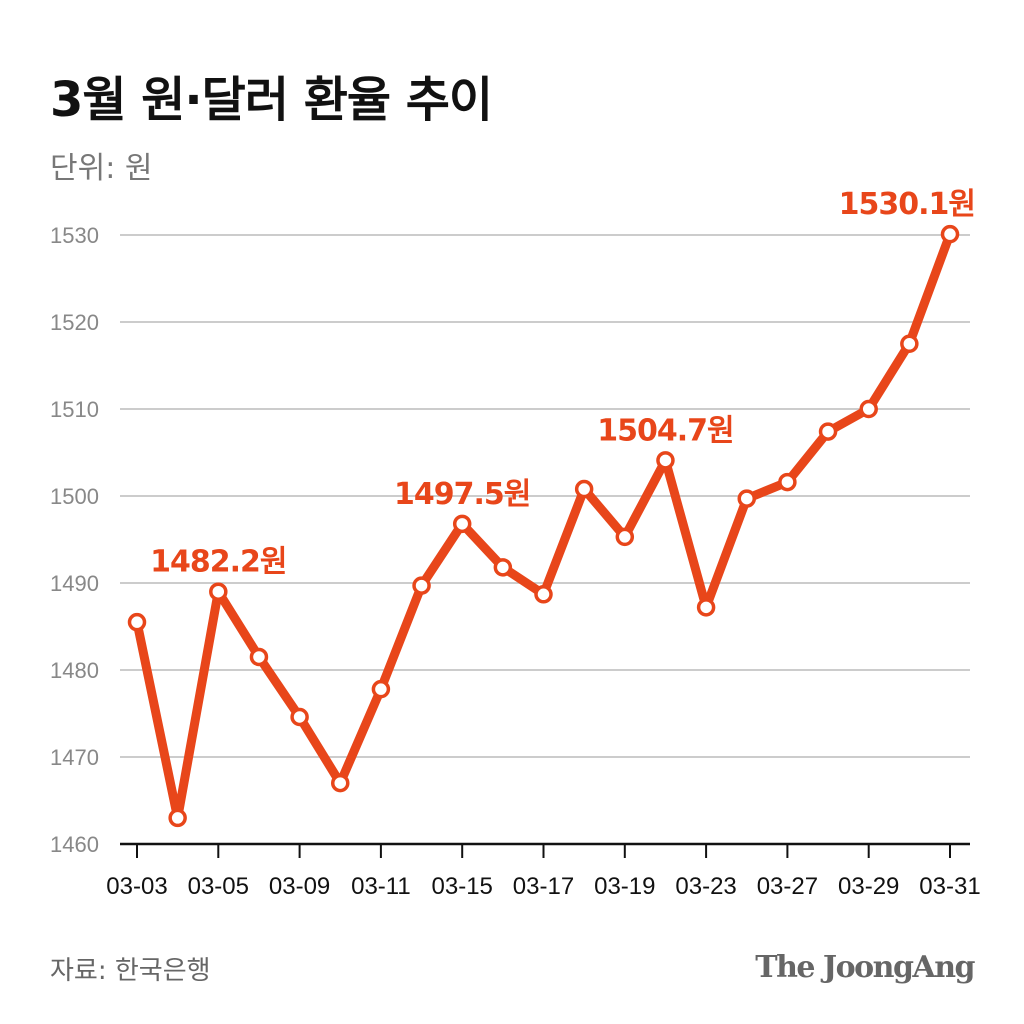 The image size is (1024, 1024). I want to click on x-tick-label: 03-11, so click(381, 886).